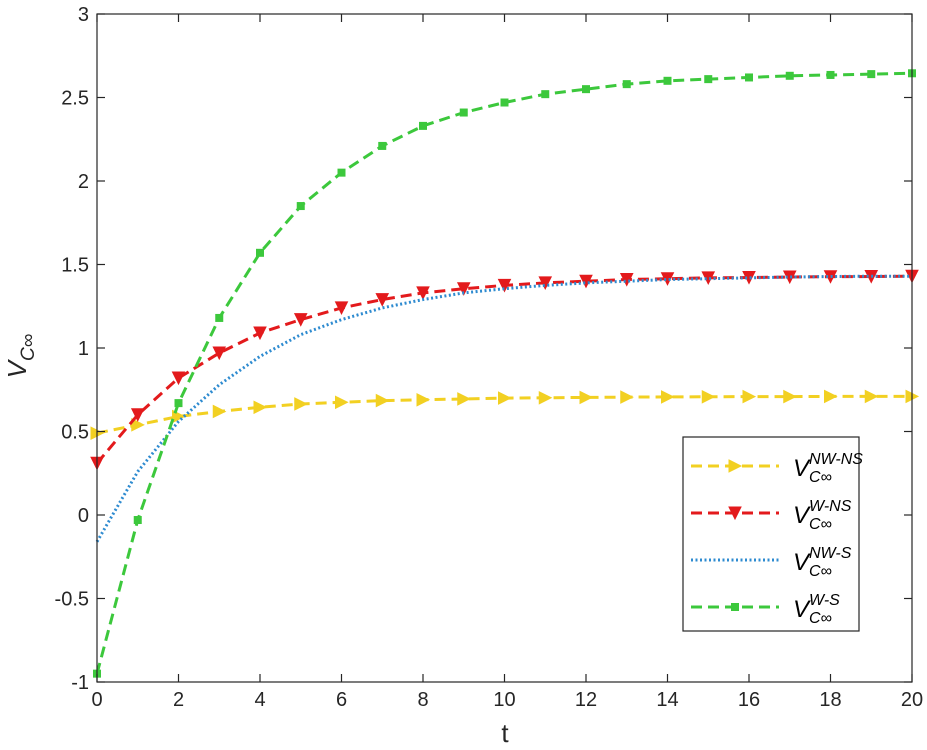 The height and width of the screenshot is (750, 927). Describe the element at coordinates (771, 562) in the screenshot. I see `legend-item-nw-s: V NW-SC∞` at that location.